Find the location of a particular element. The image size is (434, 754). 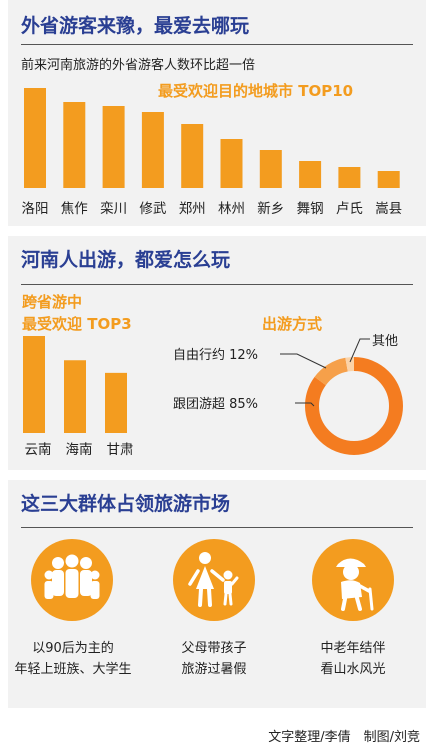

top3-chart-title-line1: 跨省游中 is located at coordinates (52, 302).